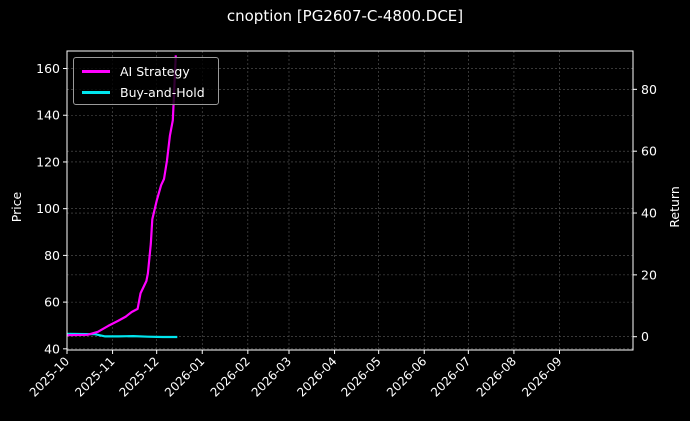 The image size is (690, 421). I want to click on svg-text: 120, so click(48, 161).